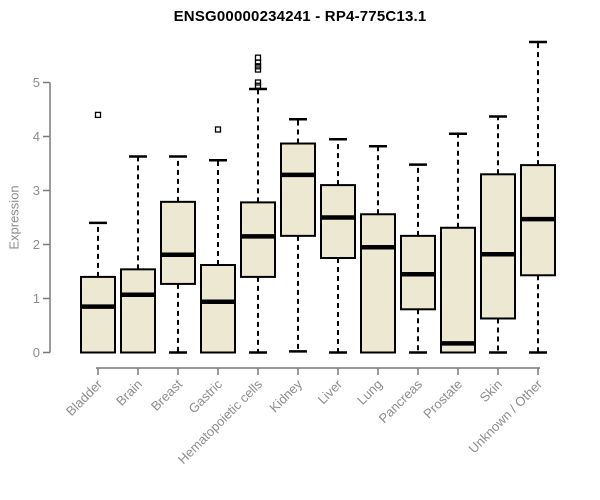  What do you see at coordinates (298, 189) in the screenshot?
I see `box-kidney` at bounding box center [298, 189].